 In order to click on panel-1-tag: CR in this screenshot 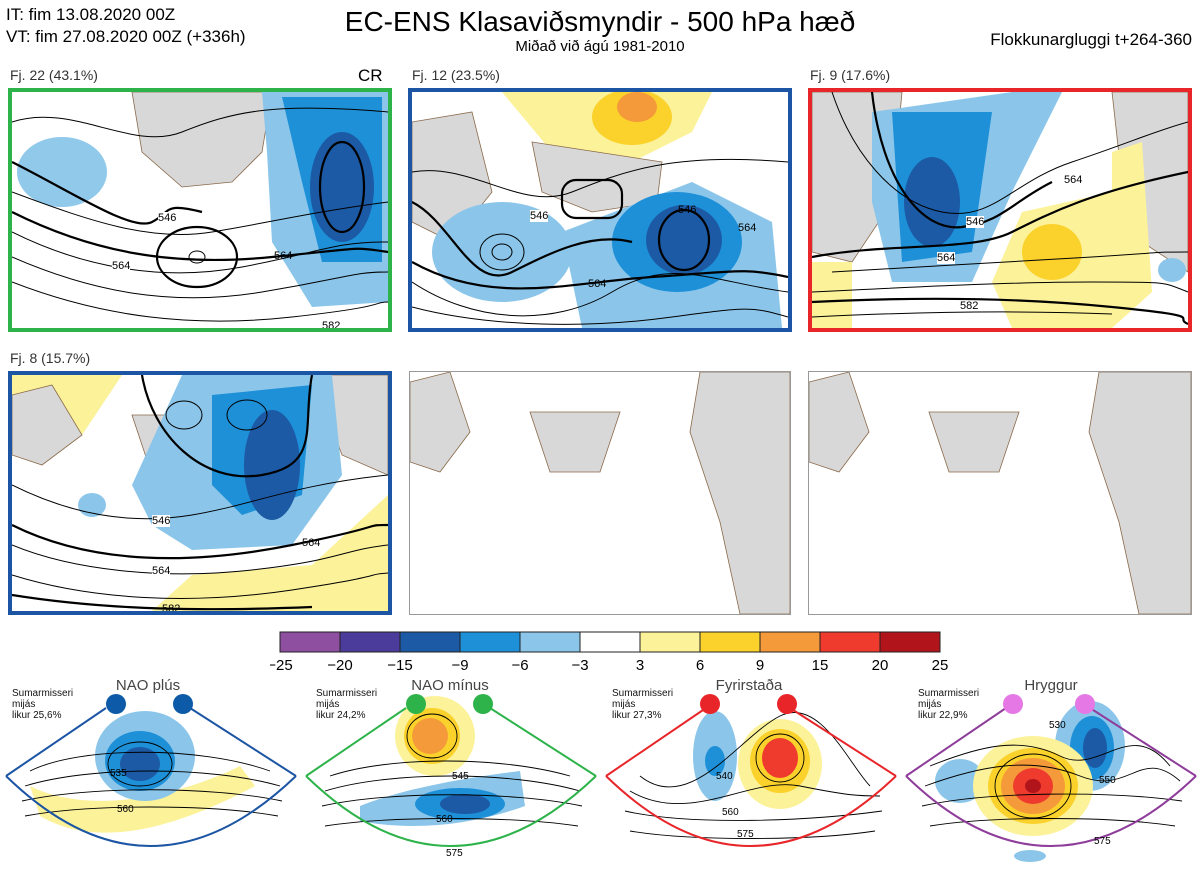, I will do `click(370, 75)`.